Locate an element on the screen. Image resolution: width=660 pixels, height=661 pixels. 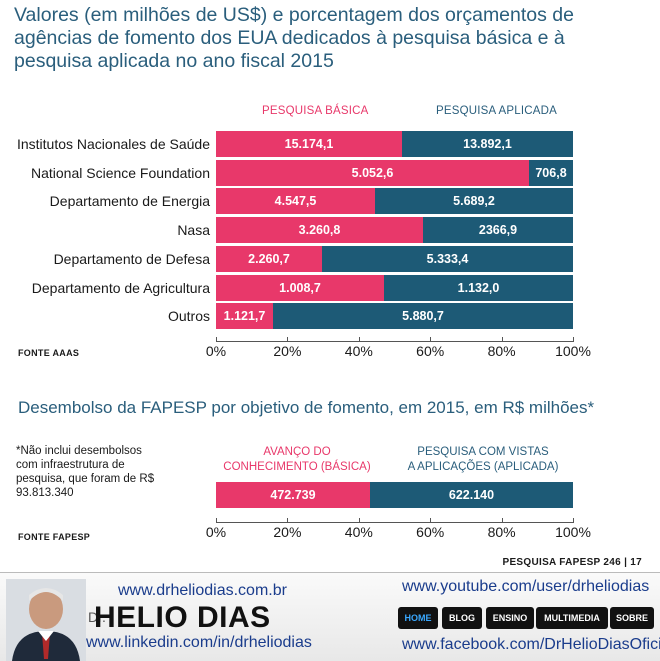
value-label-applied: 5.880,7 is located at coordinates (423, 316).